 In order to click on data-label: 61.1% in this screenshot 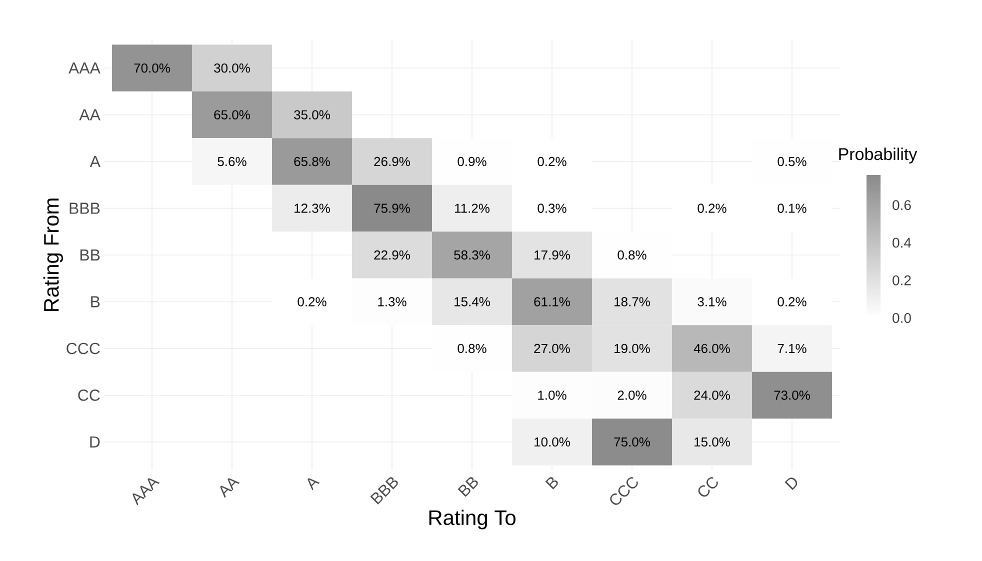, I will do `click(552, 301)`.